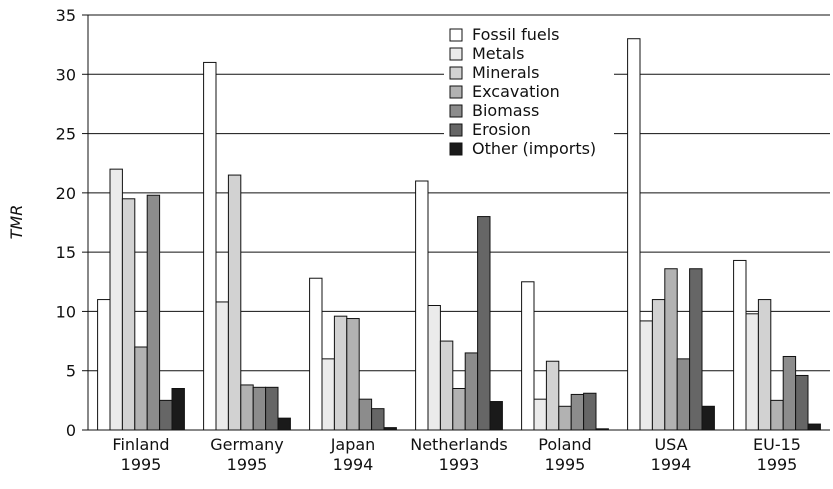 This screenshot has height=489, width=833. I want to click on x-tick-label: 1993, so click(459, 464).